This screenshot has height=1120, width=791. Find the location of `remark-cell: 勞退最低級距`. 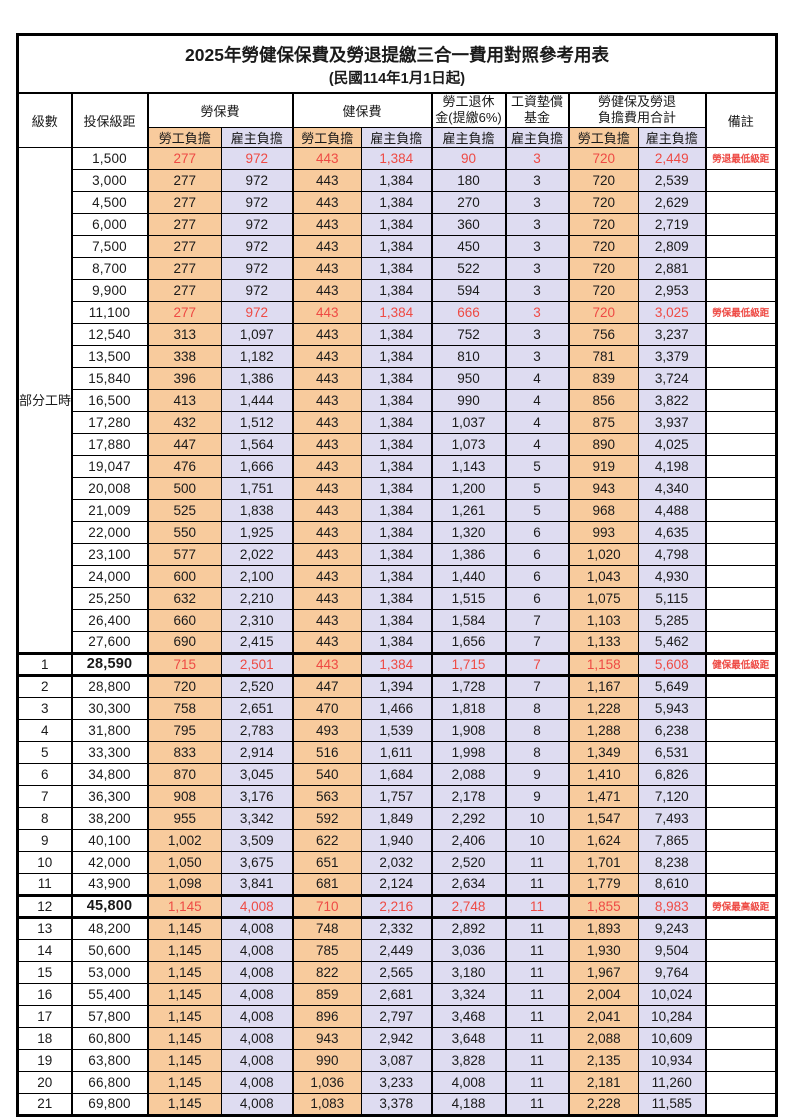

remark-cell: 勞退最低級距 is located at coordinates (740, 158).